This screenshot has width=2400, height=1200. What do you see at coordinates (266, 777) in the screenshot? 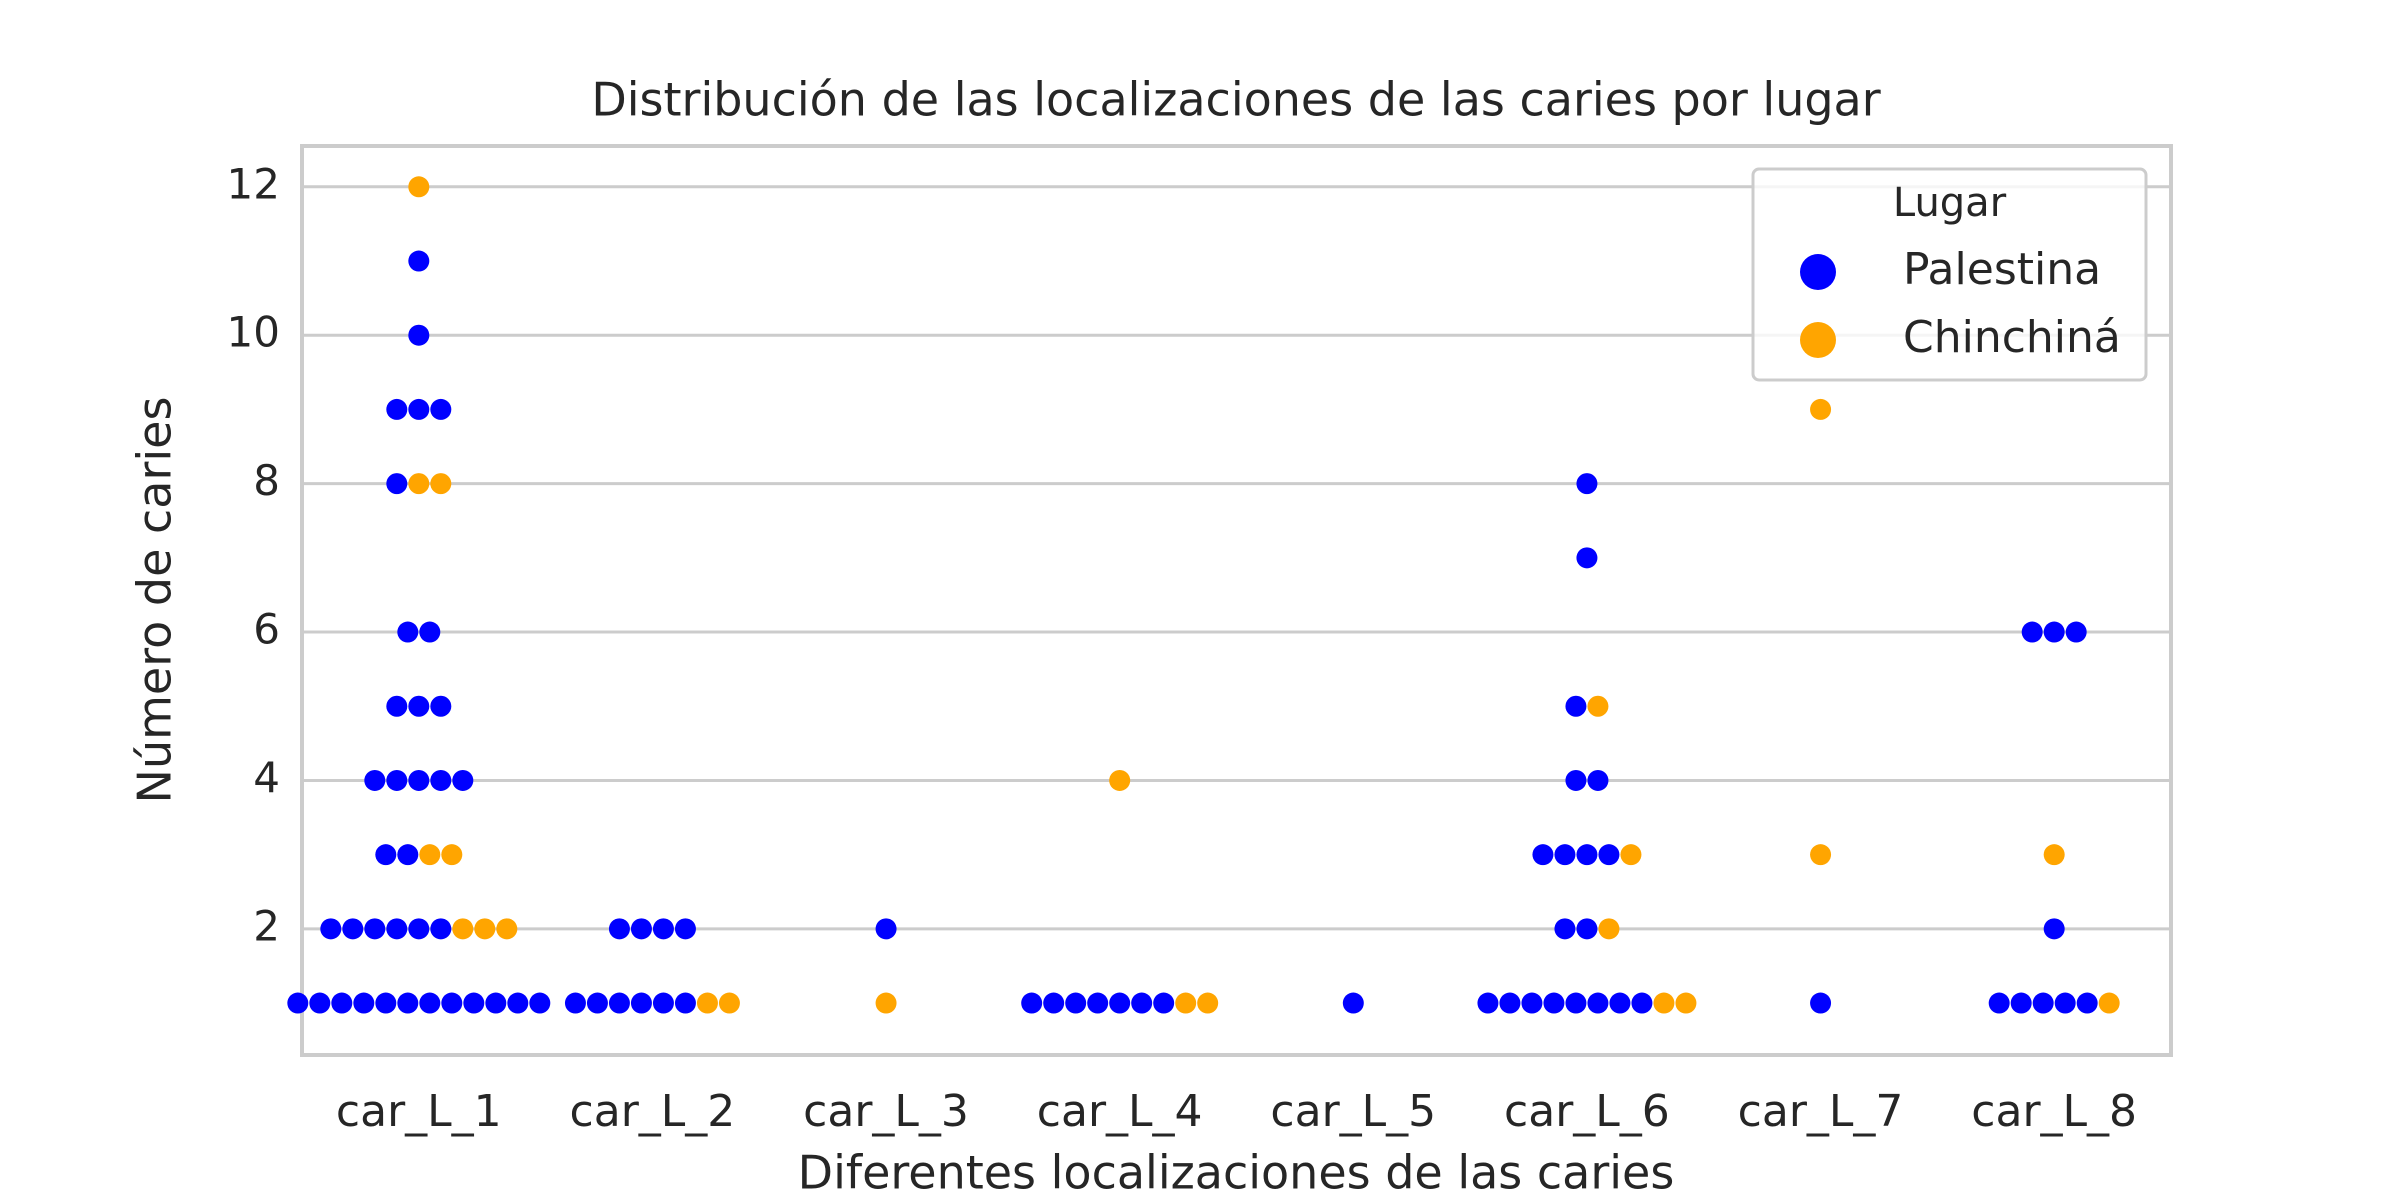
I see `y-tick-label: 4` at bounding box center [266, 777].